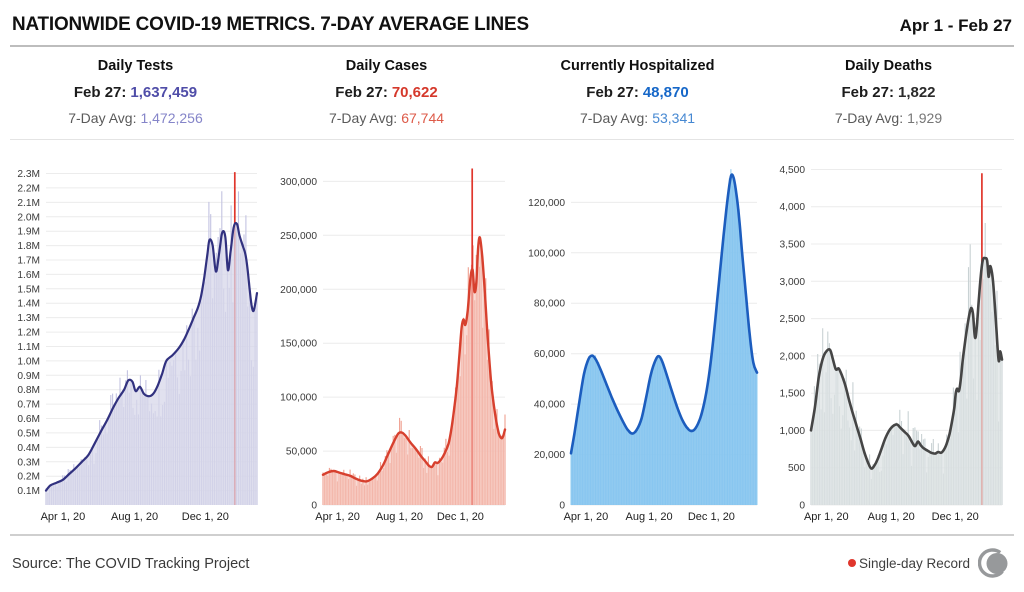 The height and width of the screenshot is (592, 1024). Describe the element at coordinates (793, 319) in the screenshot. I see `svg-text: 2,500` at that location.